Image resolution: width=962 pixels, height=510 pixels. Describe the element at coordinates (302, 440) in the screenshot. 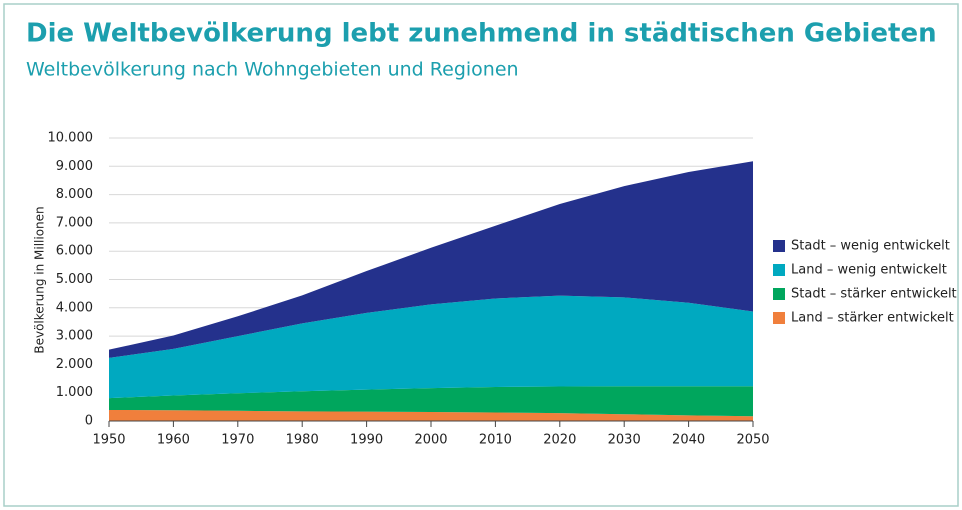

I see `x-tick-label: 1980` at that location.